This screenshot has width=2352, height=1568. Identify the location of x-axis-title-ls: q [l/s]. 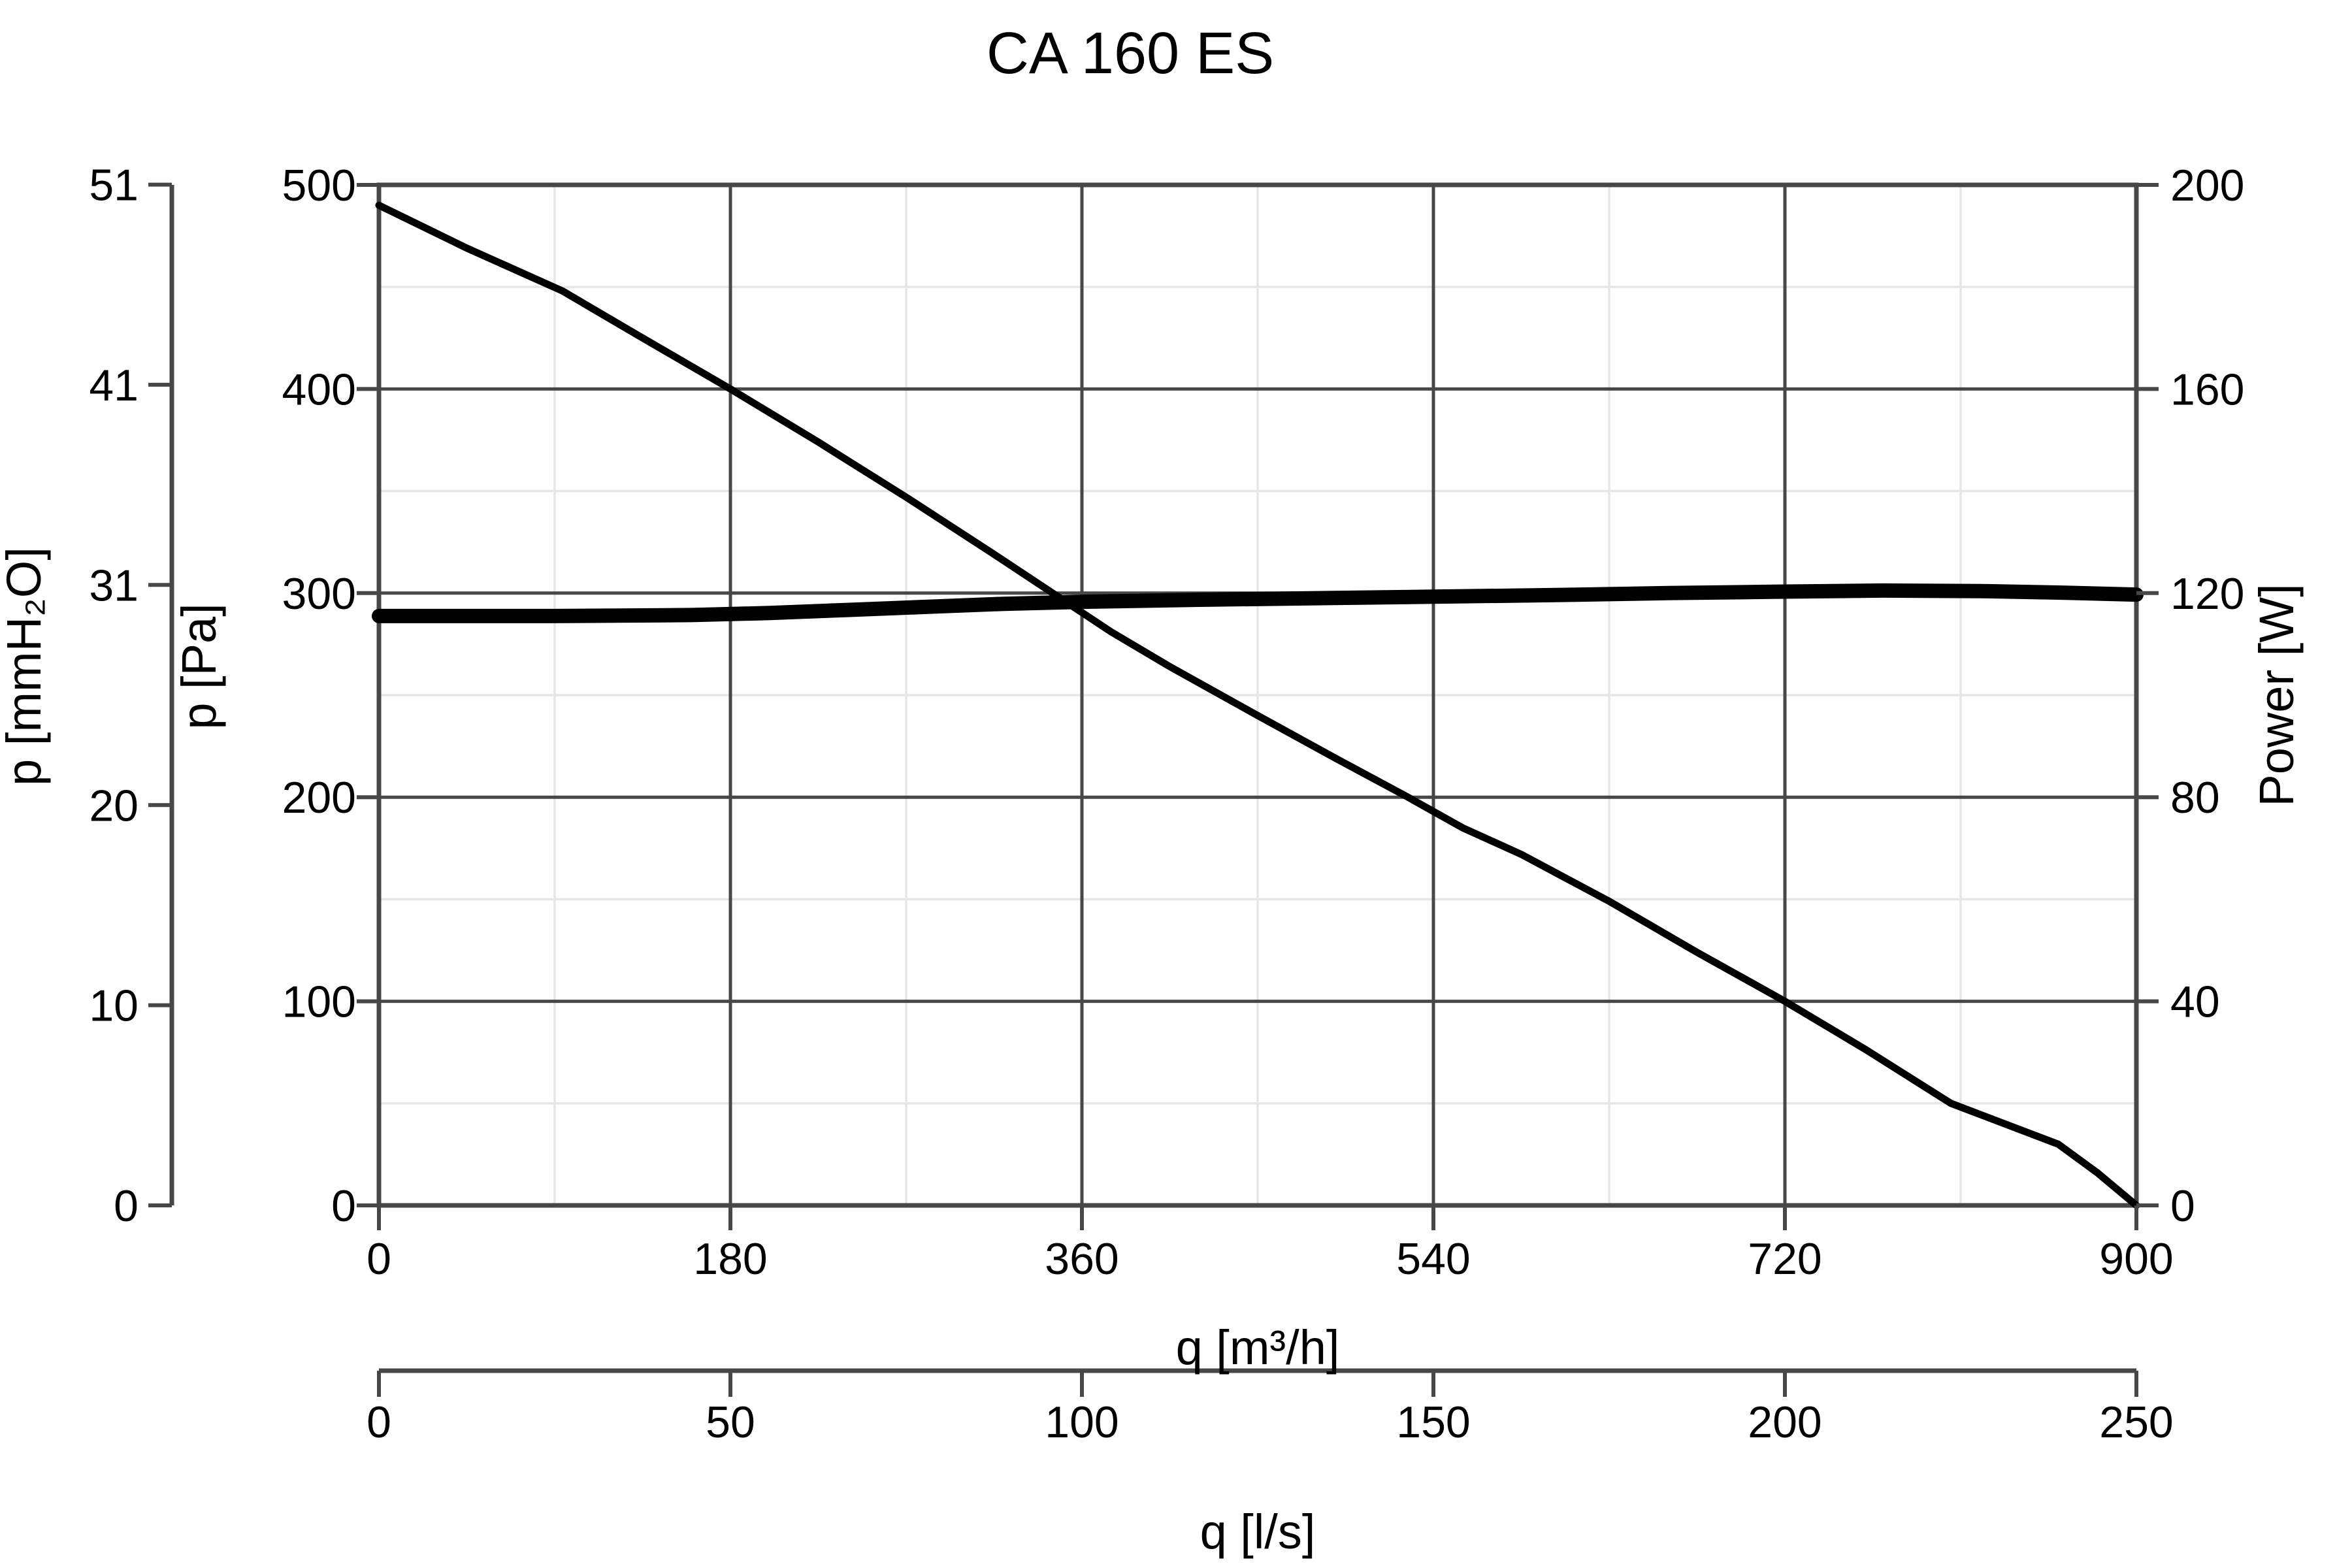
(1258, 1532).